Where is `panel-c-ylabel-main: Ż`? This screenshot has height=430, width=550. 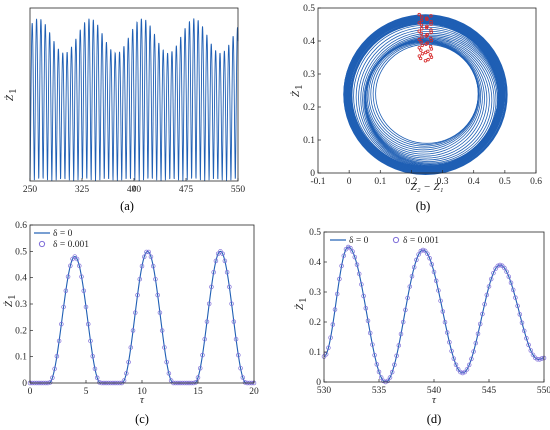 panel-c-ylabel-main: Ż is located at coordinates (9, 303).